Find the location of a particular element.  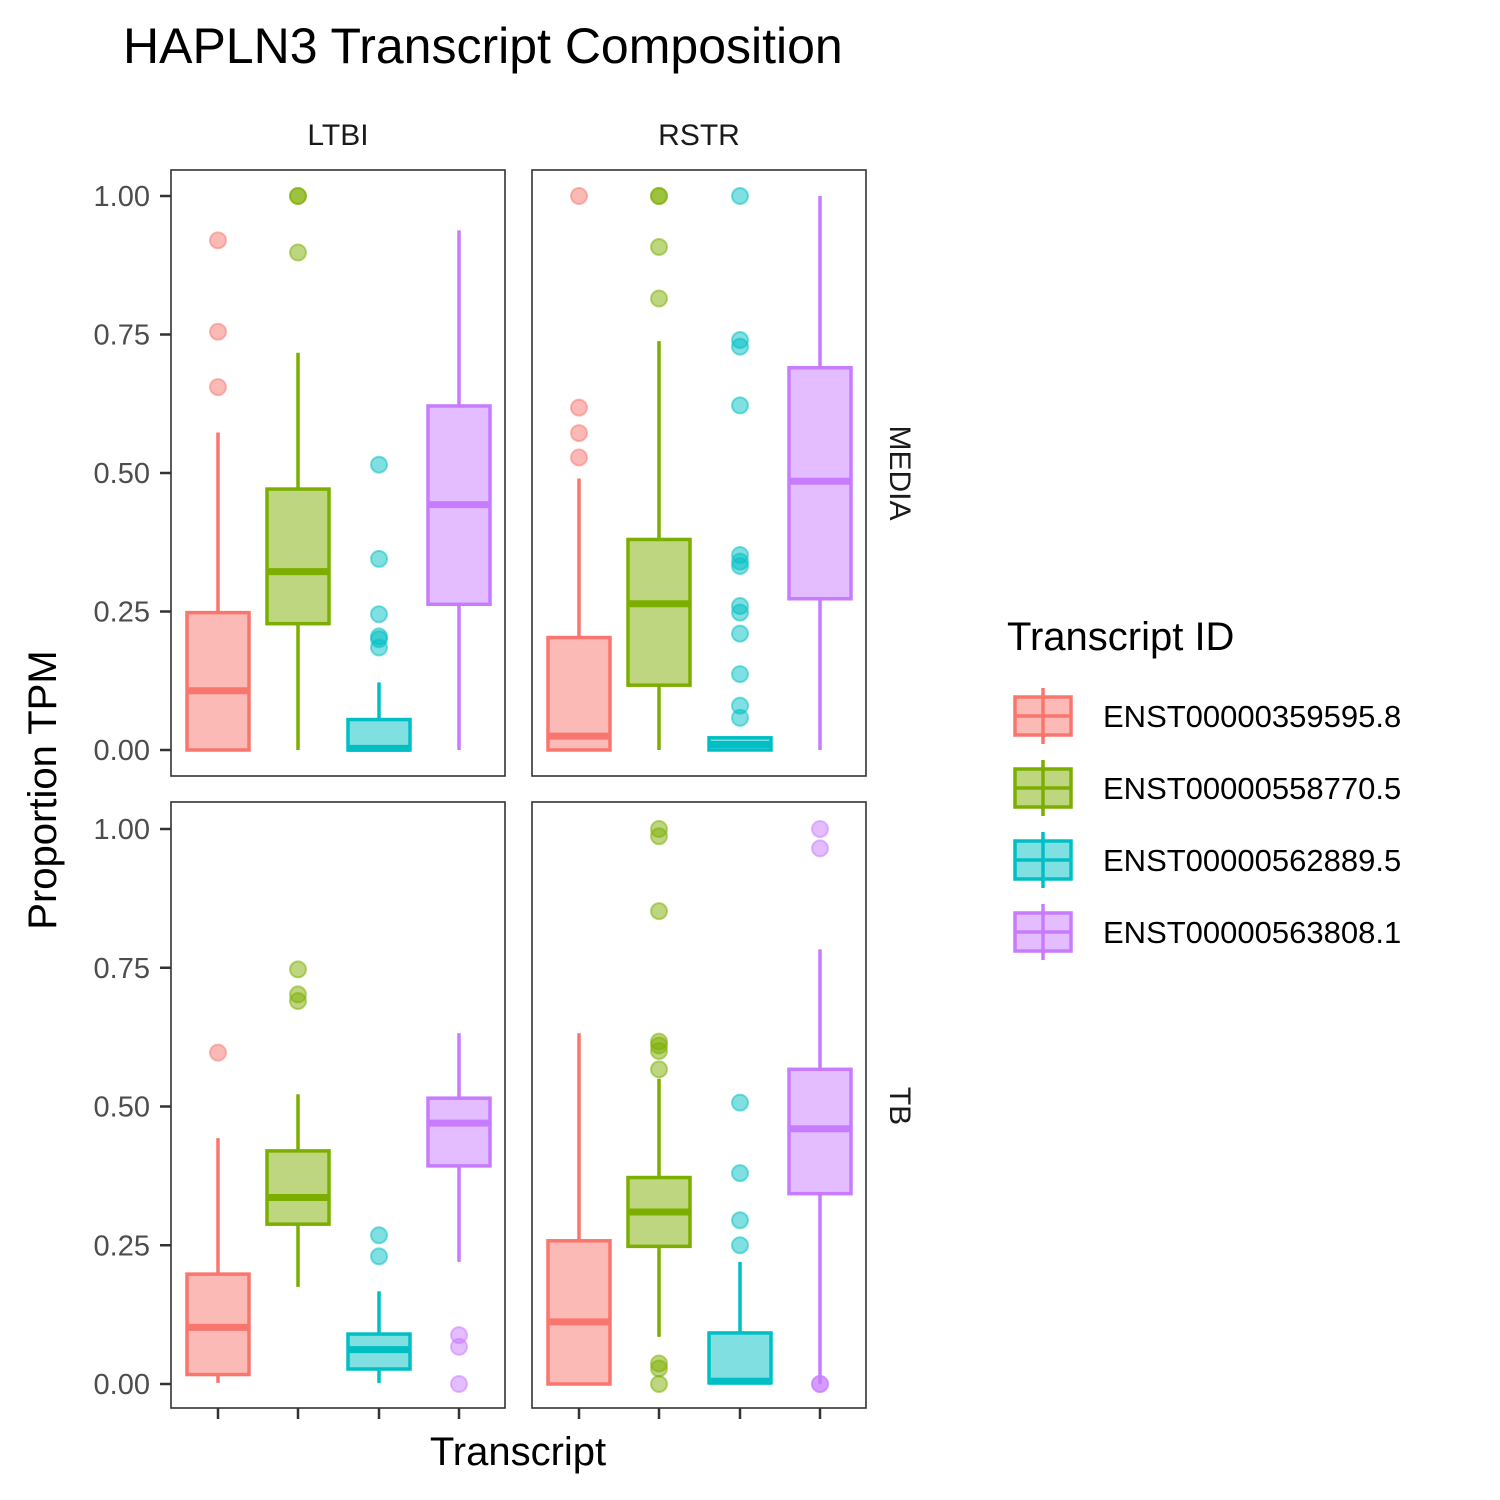

strip-label-ltbi: LTBI is located at coordinates (337, 135).